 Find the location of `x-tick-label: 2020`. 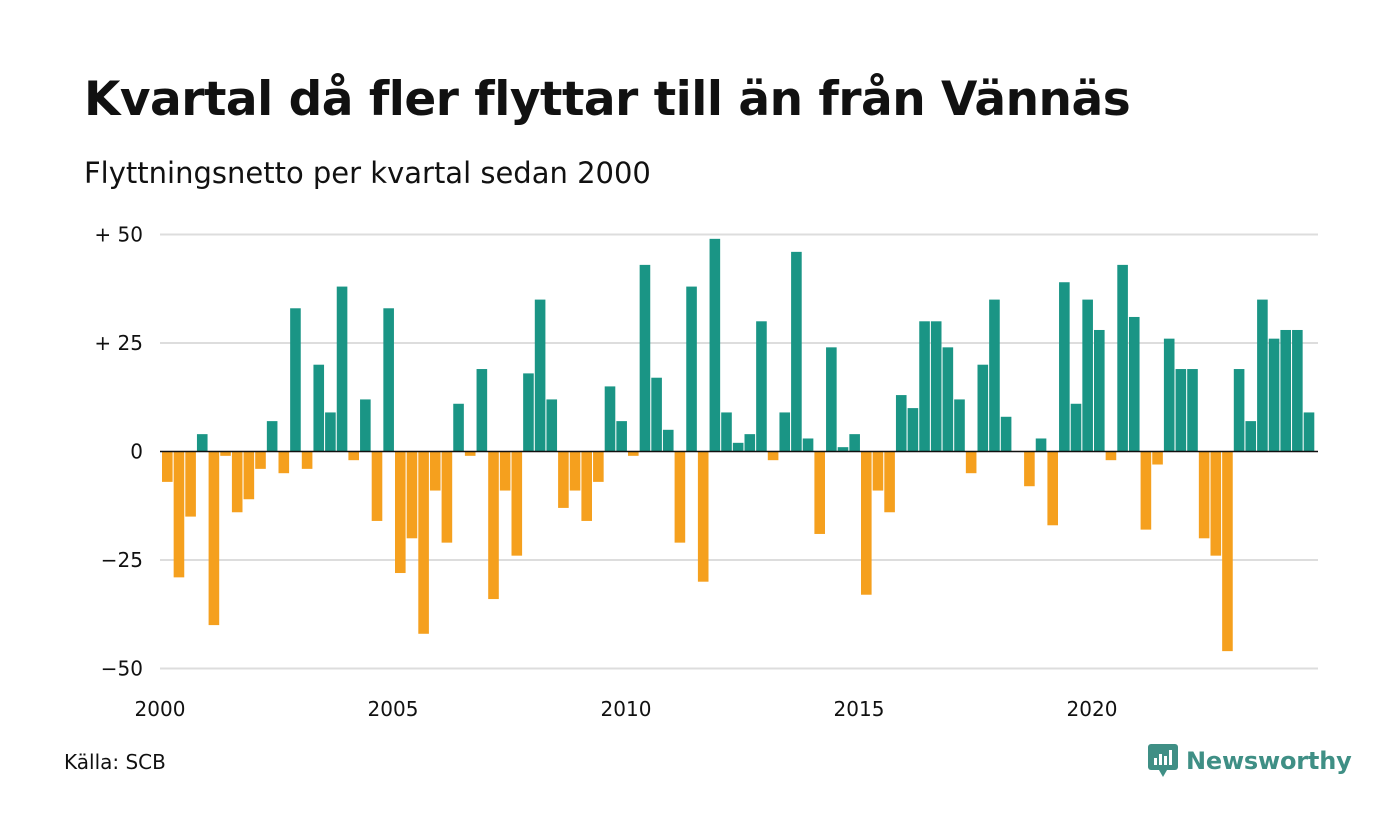

x-tick-label: 2020 is located at coordinates (1092, 709).